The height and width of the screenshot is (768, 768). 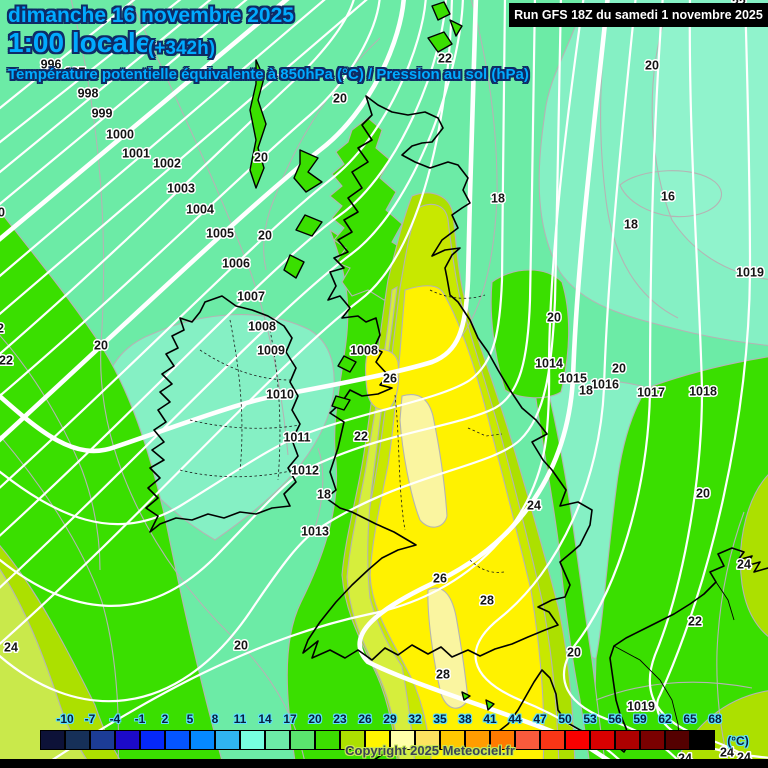 What do you see at coordinates (240, 400) in the screenshot?
I see `internal-borders-ireland` at bounding box center [240, 400].